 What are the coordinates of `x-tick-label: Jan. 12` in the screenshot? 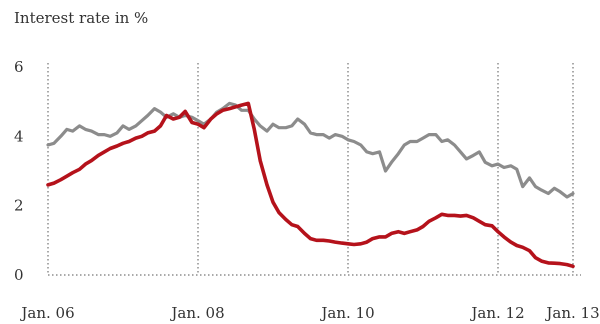 It's located at (496, 313).